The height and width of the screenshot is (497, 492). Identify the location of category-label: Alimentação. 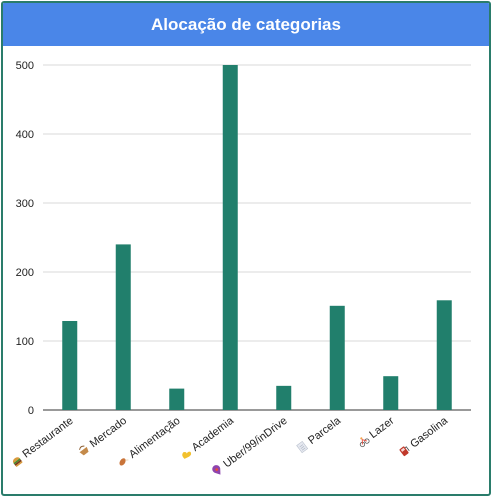
(155, 438).